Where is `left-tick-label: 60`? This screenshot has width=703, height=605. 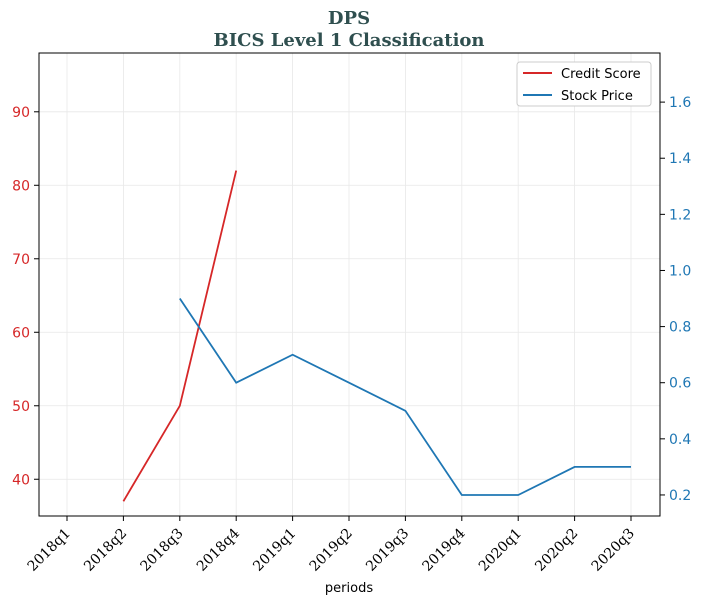 left-tick-label: 60 is located at coordinates (21, 333).